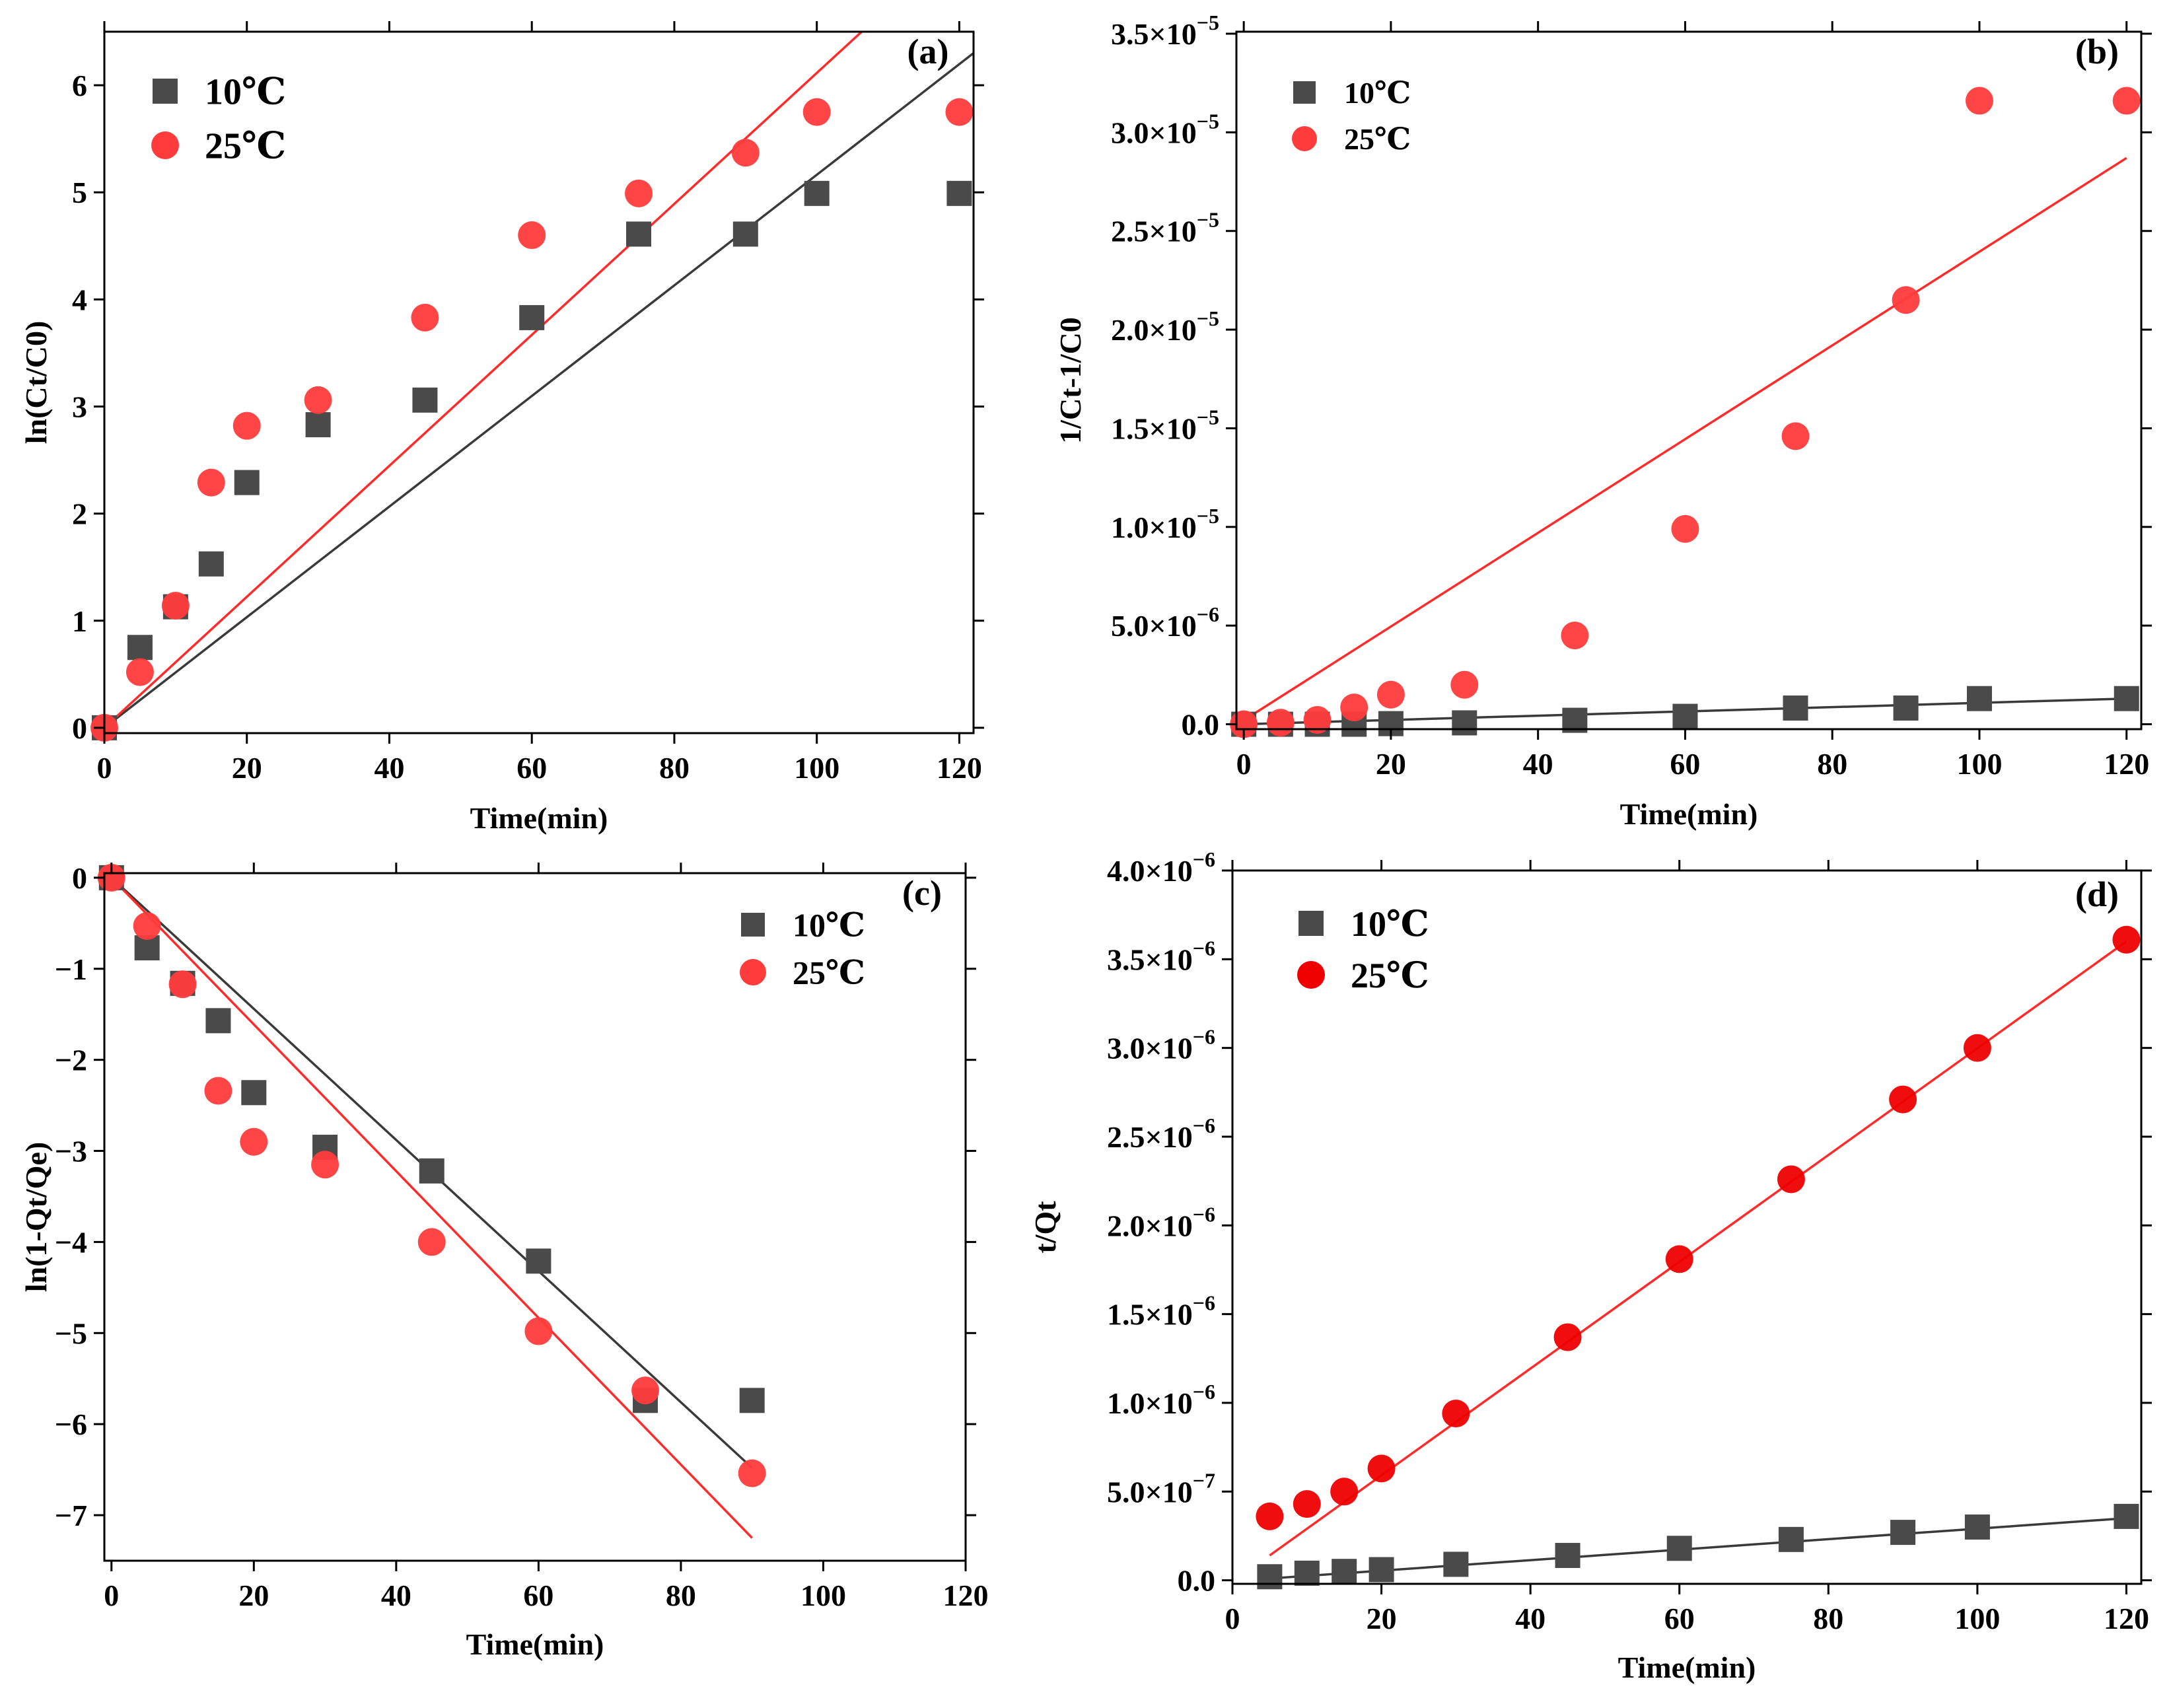 Image resolution: width=2169 pixels, height=1708 pixels. I want to click on y-tick-exponent: −7, so click(1204, 1480).